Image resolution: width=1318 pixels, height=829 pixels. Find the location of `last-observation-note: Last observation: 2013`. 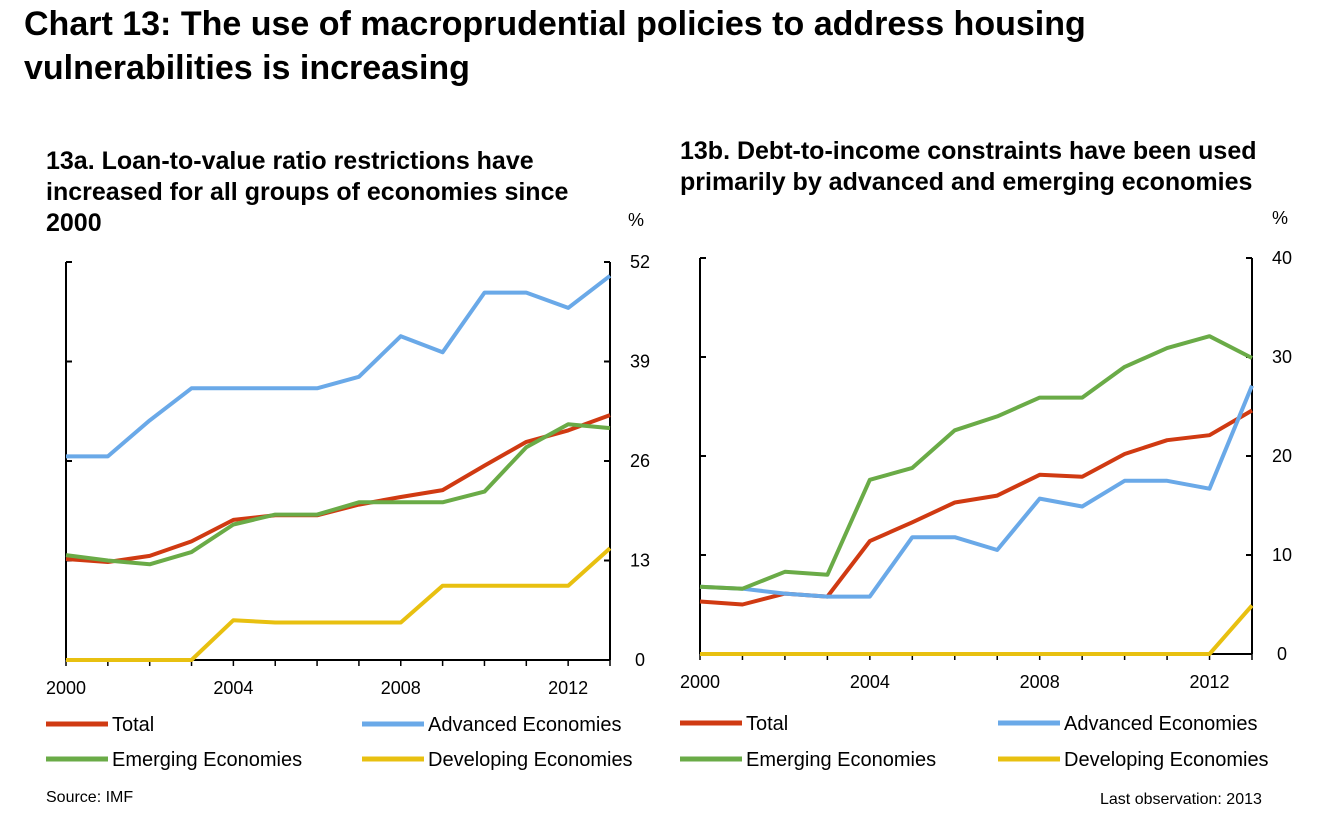

last-observation-note: Last observation: 2013 is located at coordinates (1181, 799).